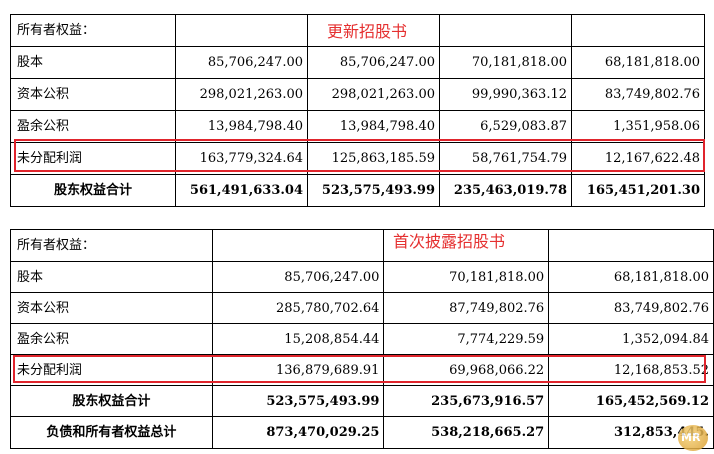 This screenshot has height=454, width=714. Describe the element at coordinates (505, 126) in the screenshot. I see `cell-value: 6,529,083.87` at that location.